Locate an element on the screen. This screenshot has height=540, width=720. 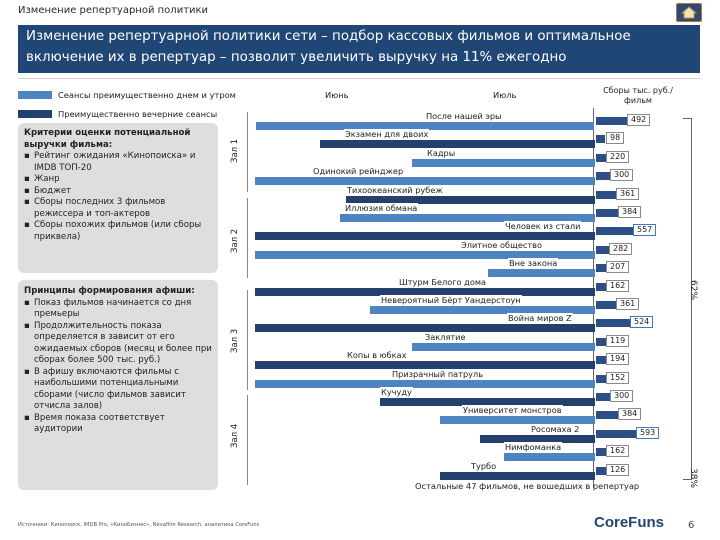
gross-value: 282 is located at coordinates (621, 249).